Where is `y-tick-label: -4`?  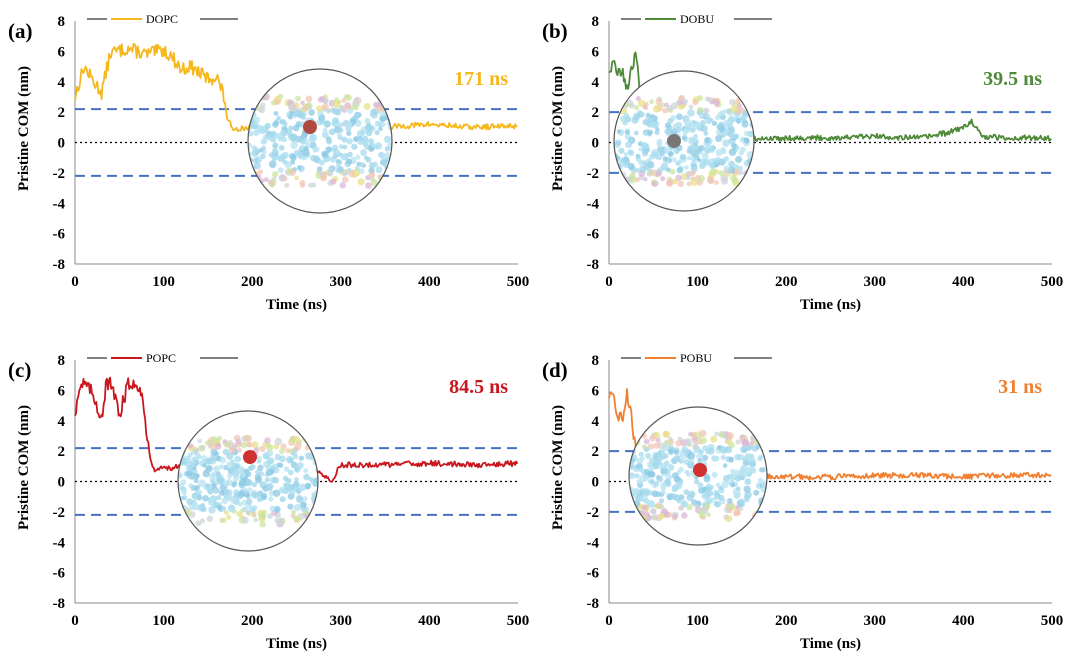 y-tick-label: -4 is located at coordinates (593, 204).